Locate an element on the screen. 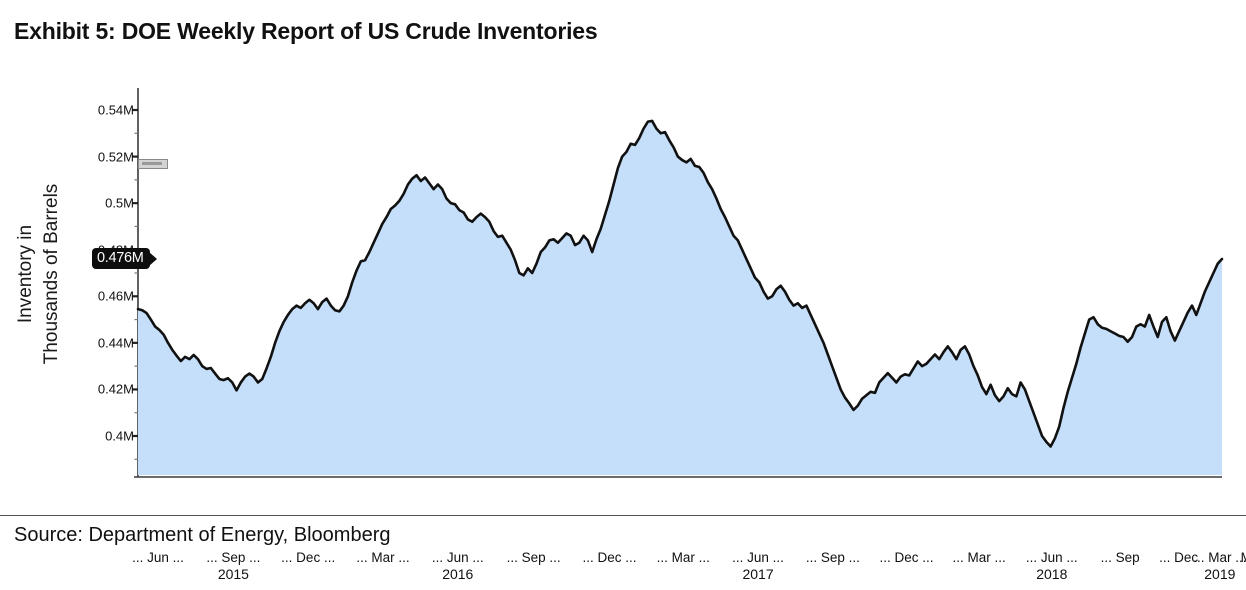  x-axis-tick: ... Sep ... 2015 is located at coordinates (233, 566).